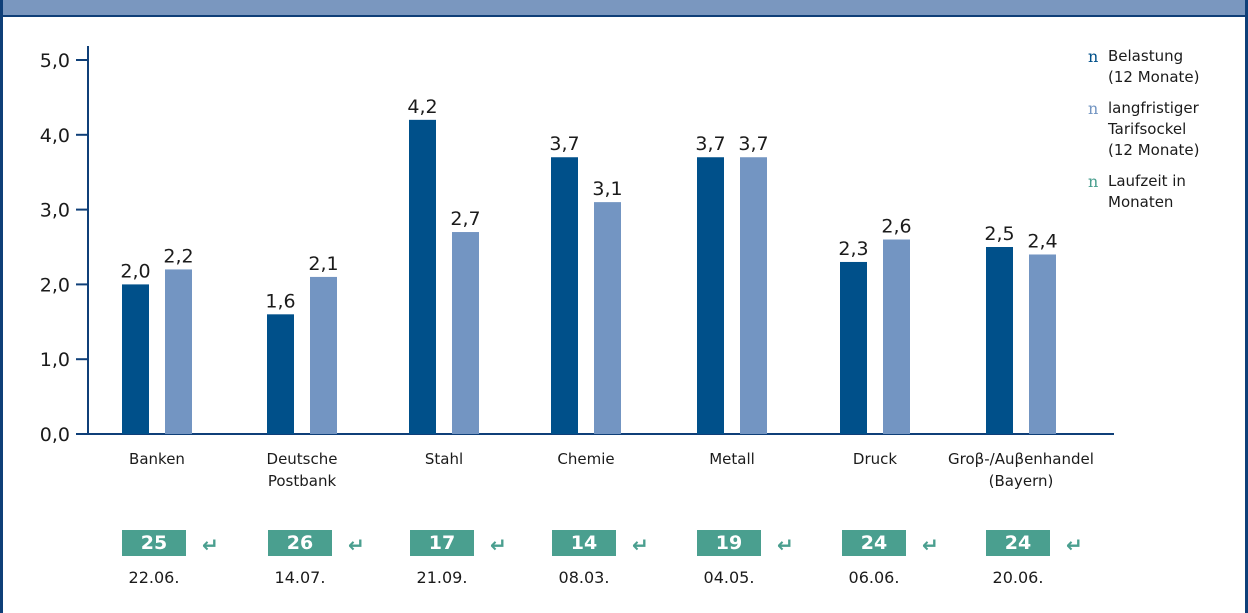 This screenshot has width=1248, height=613. I want to click on y-tick-label: 3,0, so click(55, 211).